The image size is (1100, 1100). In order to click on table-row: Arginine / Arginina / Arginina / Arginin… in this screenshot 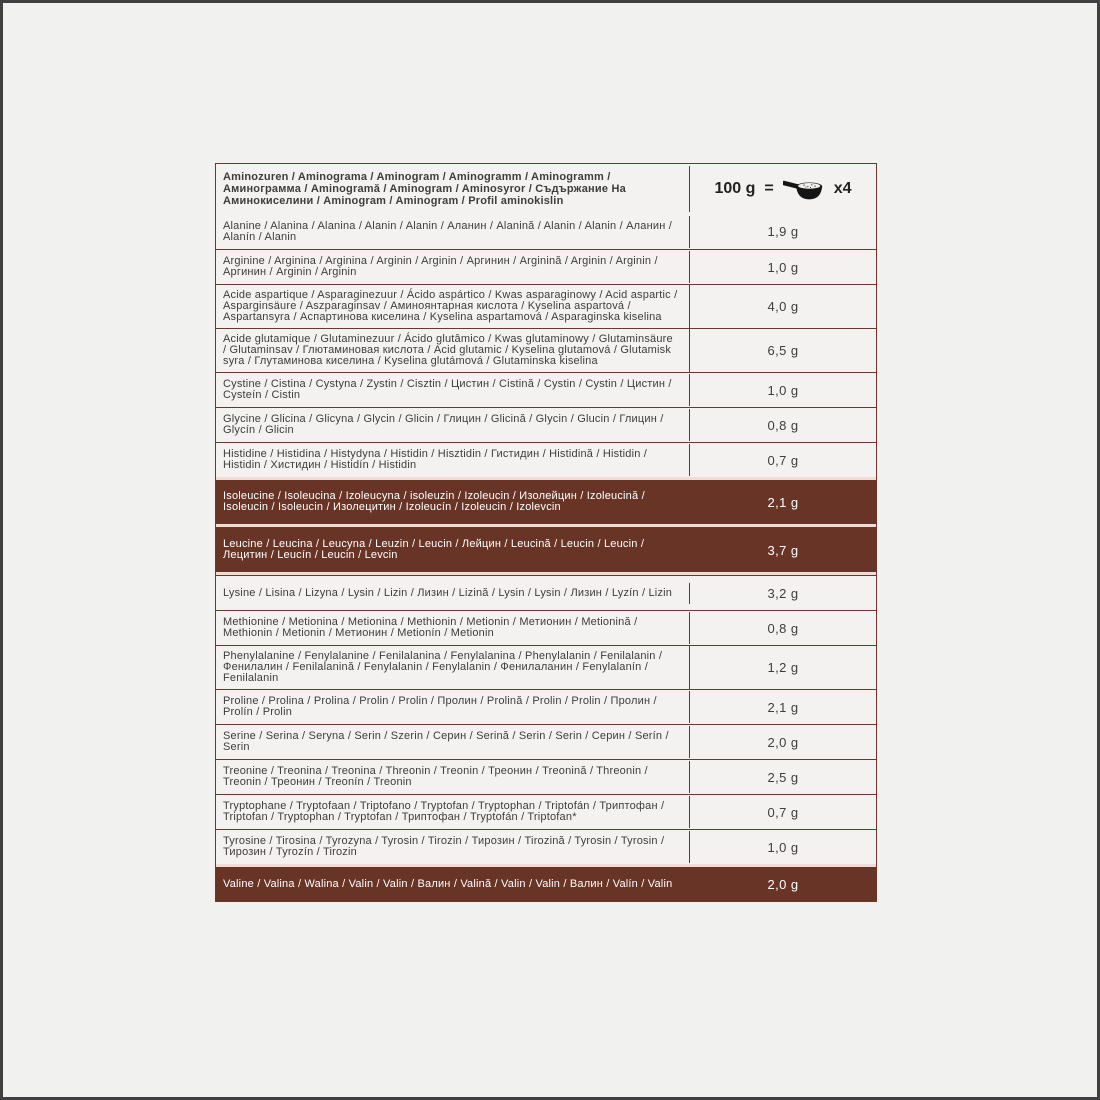, I will do `click(546, 266)`.